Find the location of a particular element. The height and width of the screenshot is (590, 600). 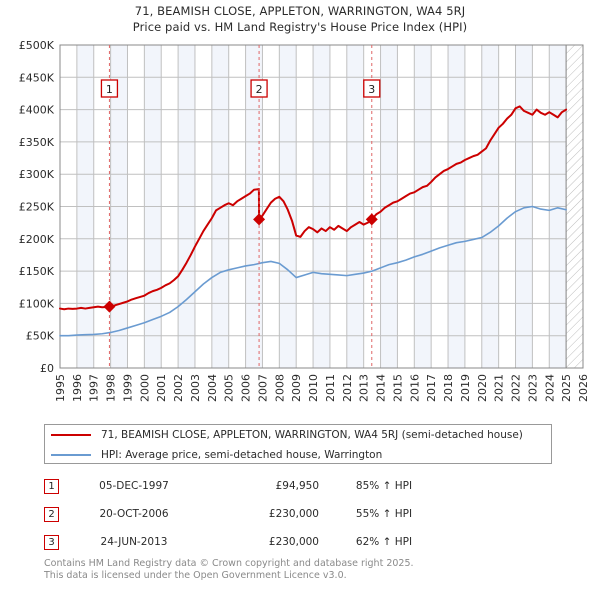

svg-text: 2006 is located at coordinates (246, 388).